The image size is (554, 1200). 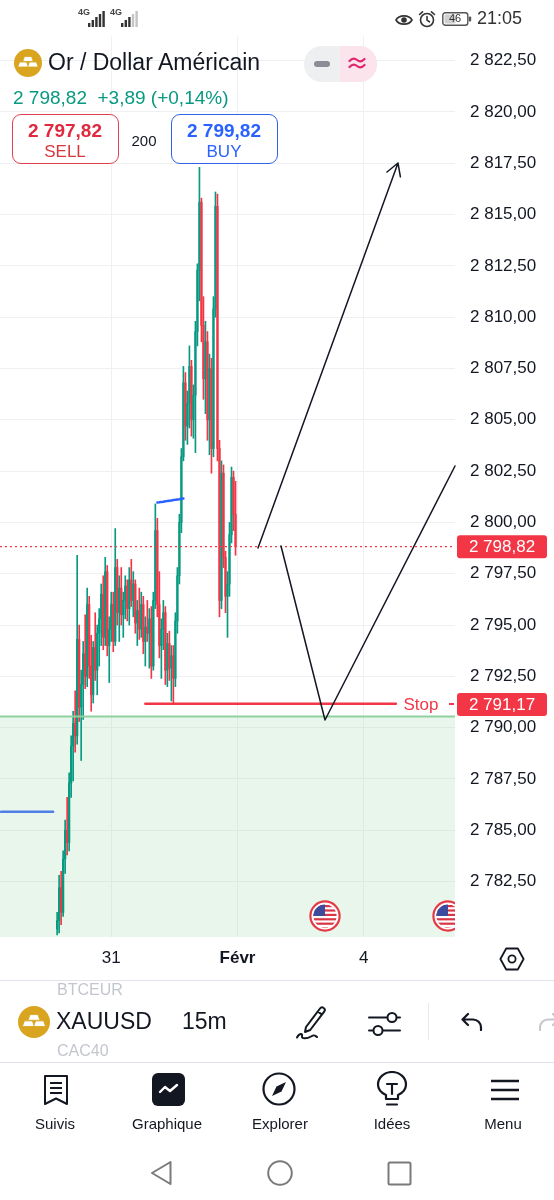 I want to click on text: Suivis, so click(x=55, y=1123).